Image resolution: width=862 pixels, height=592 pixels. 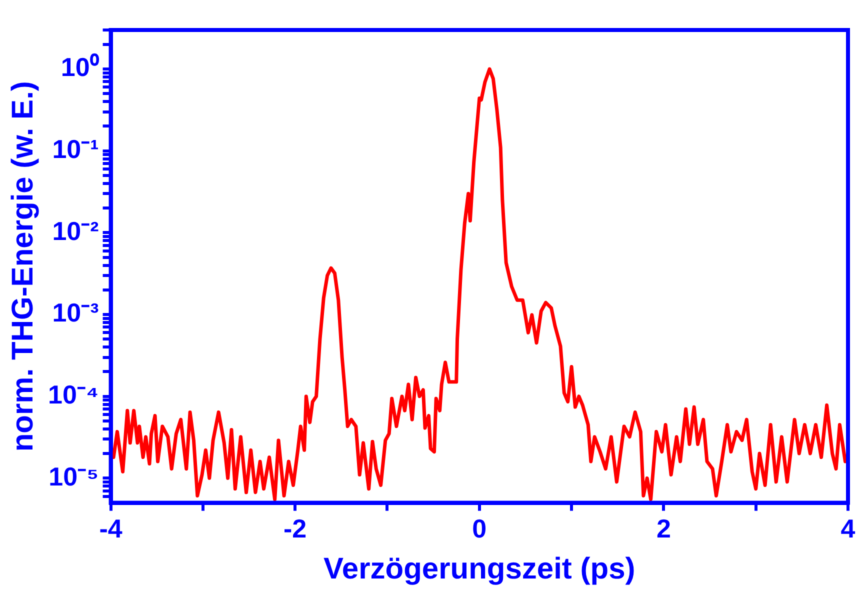 I want to click on x-tick-label: -2, so click(x=295, y=529).